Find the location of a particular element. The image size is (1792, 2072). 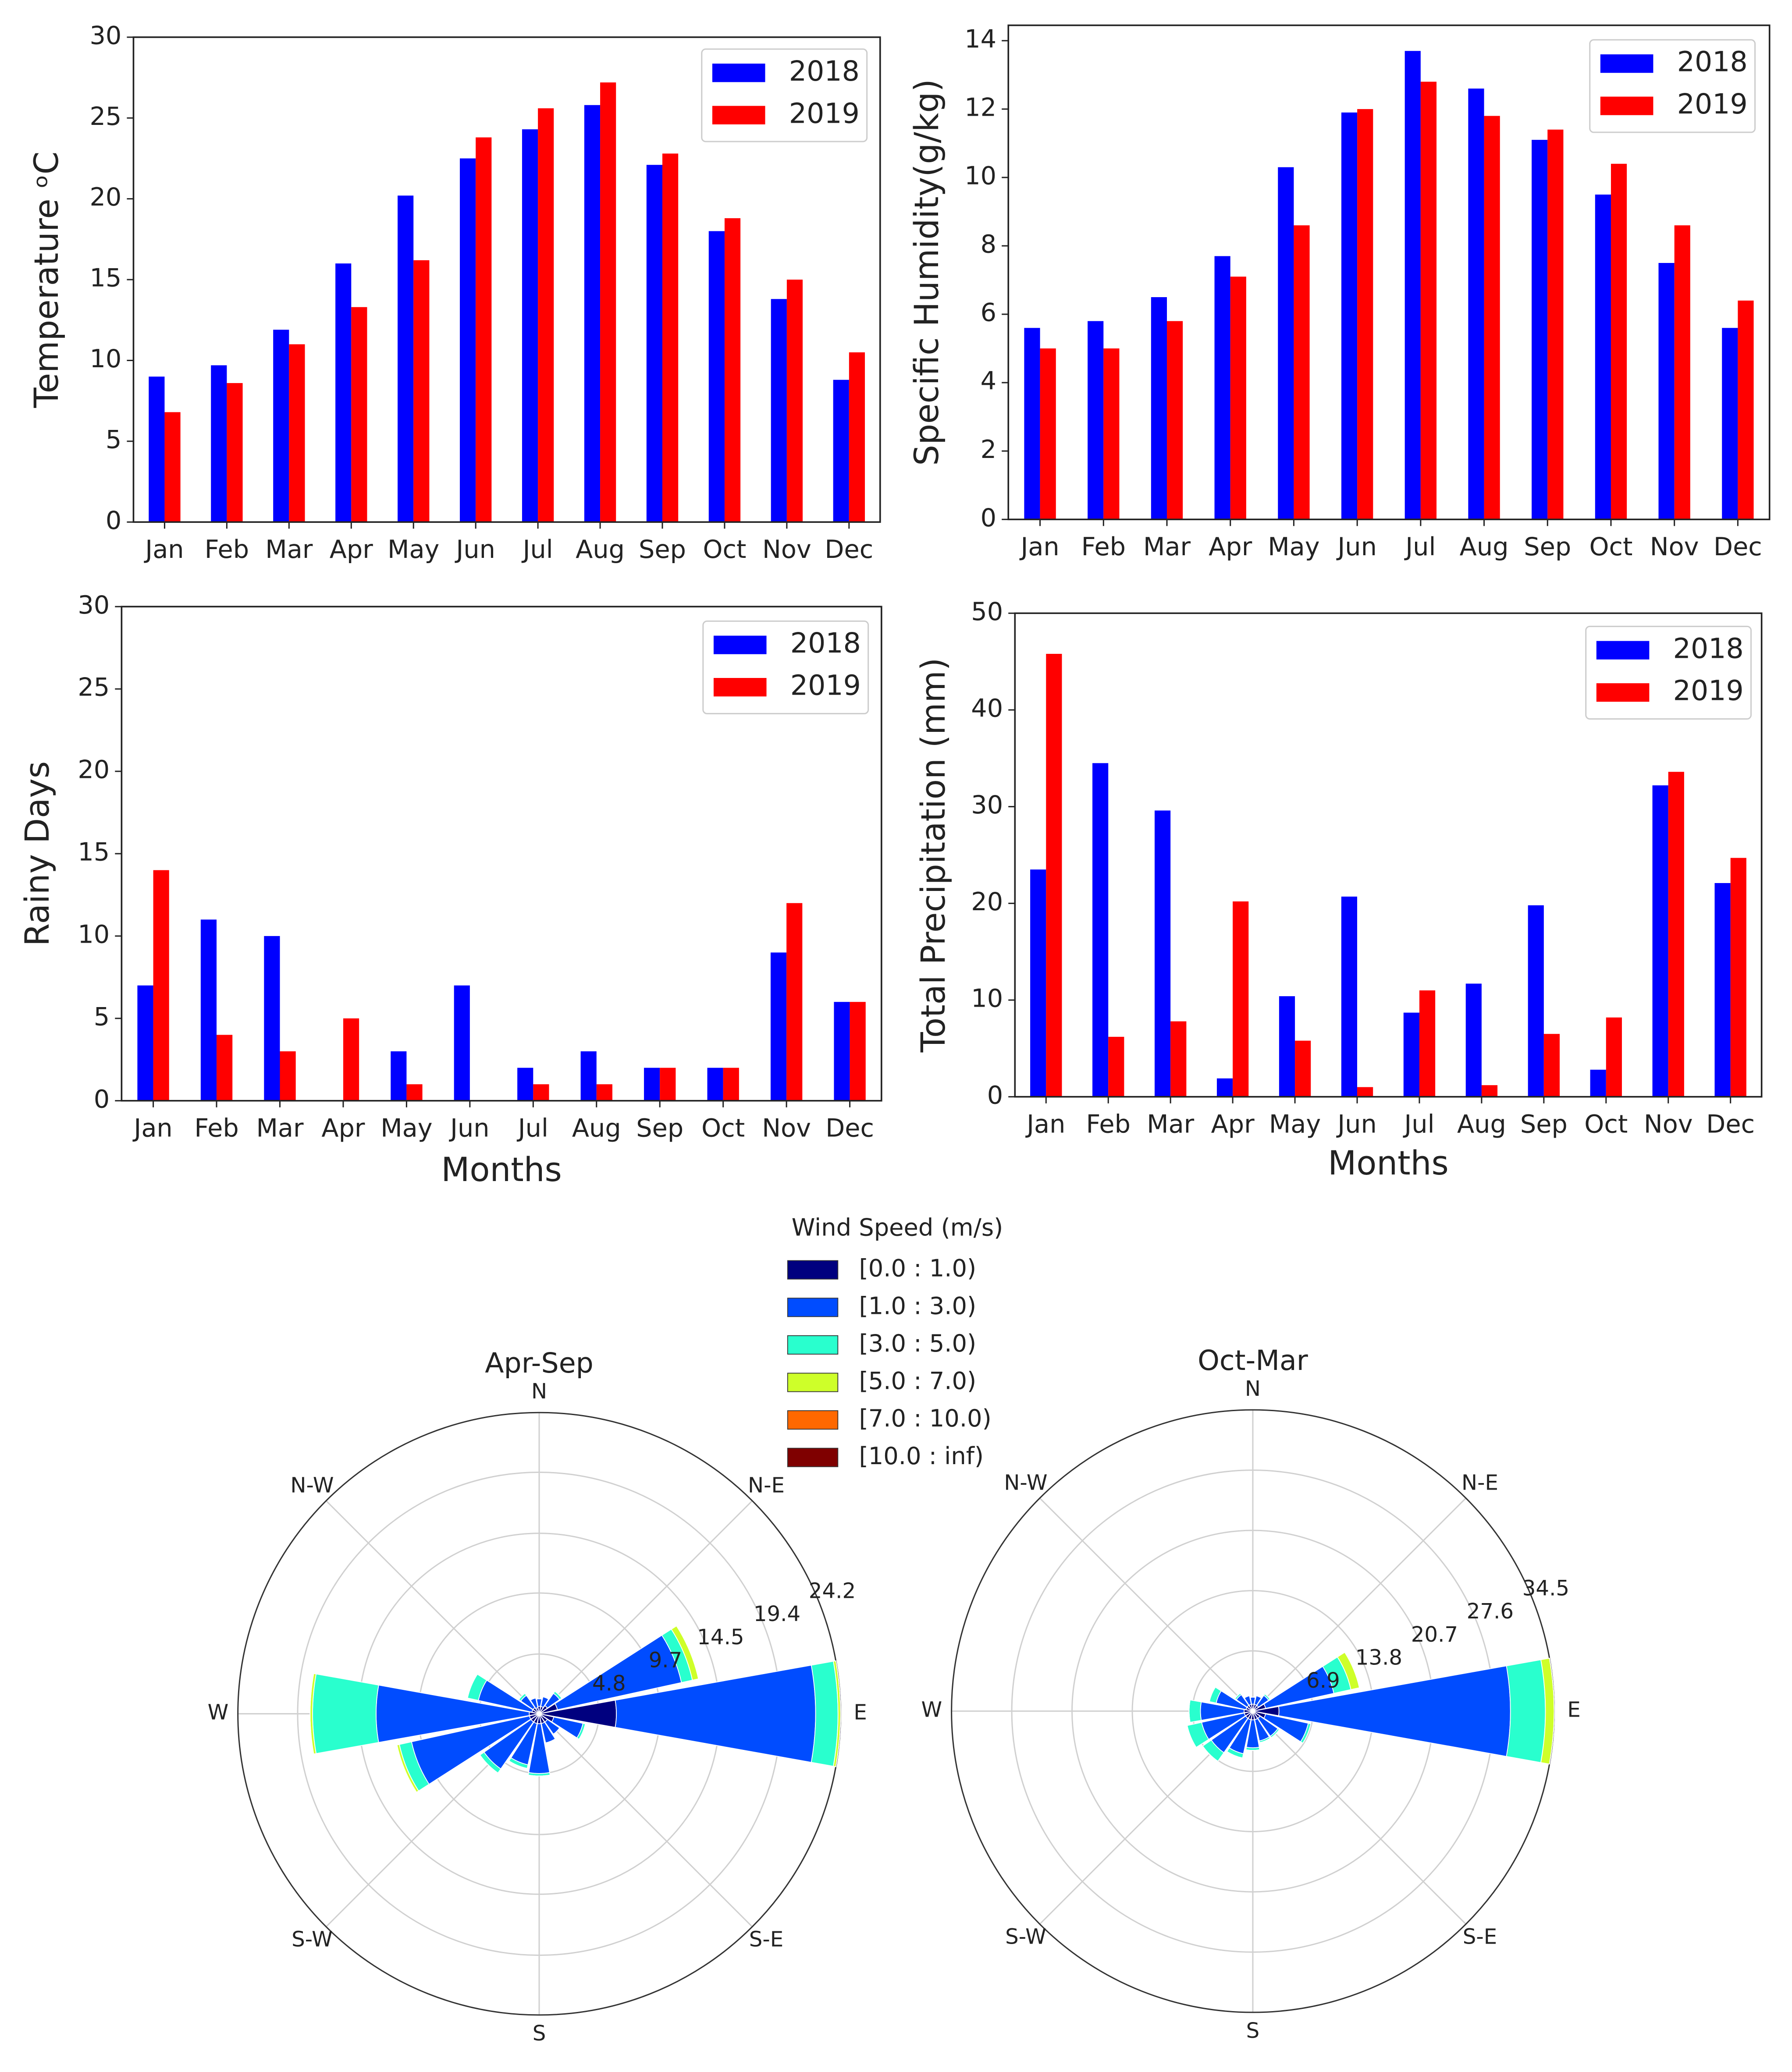

y-tick-label: 15 is located at coordinates (105, 278).